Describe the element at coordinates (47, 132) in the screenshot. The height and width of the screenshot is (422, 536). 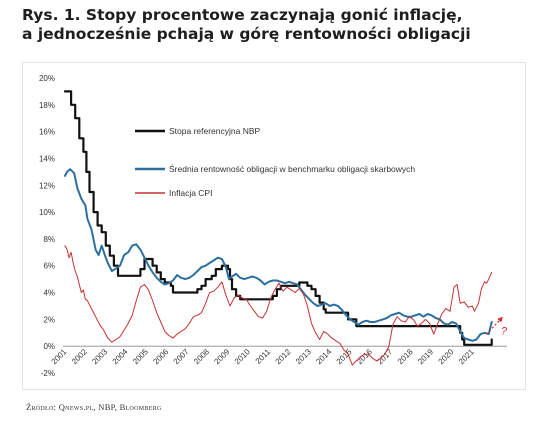
I see `y-tick-label: 16%` at that location.